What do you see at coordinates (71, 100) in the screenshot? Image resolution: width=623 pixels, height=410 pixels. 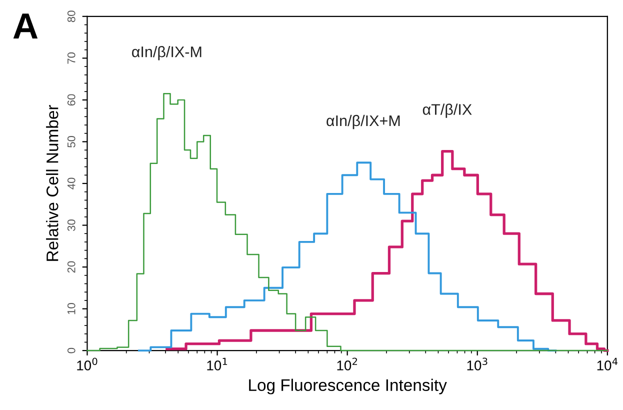 I see `y-tick-label: 60` at bounding box center [71, 100].